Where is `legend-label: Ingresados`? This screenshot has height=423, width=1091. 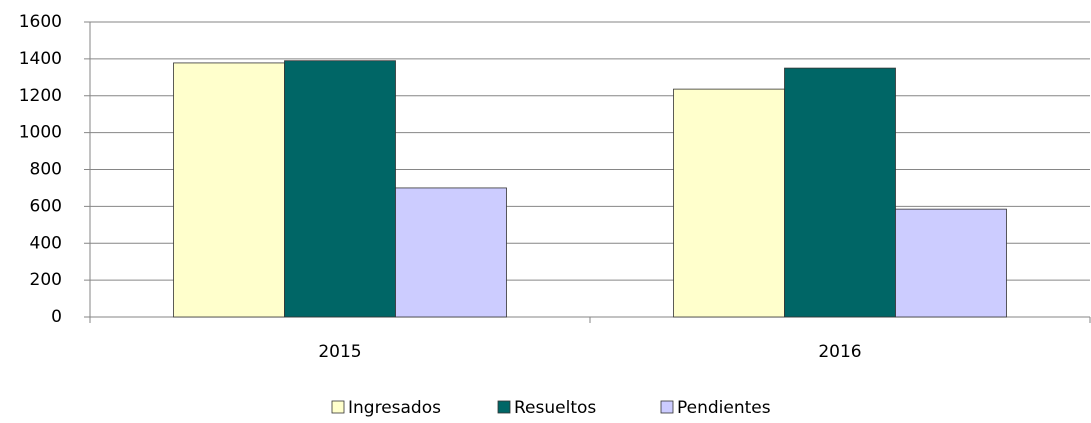 legend-label: Ingresados is located at coordinates (394, 408).